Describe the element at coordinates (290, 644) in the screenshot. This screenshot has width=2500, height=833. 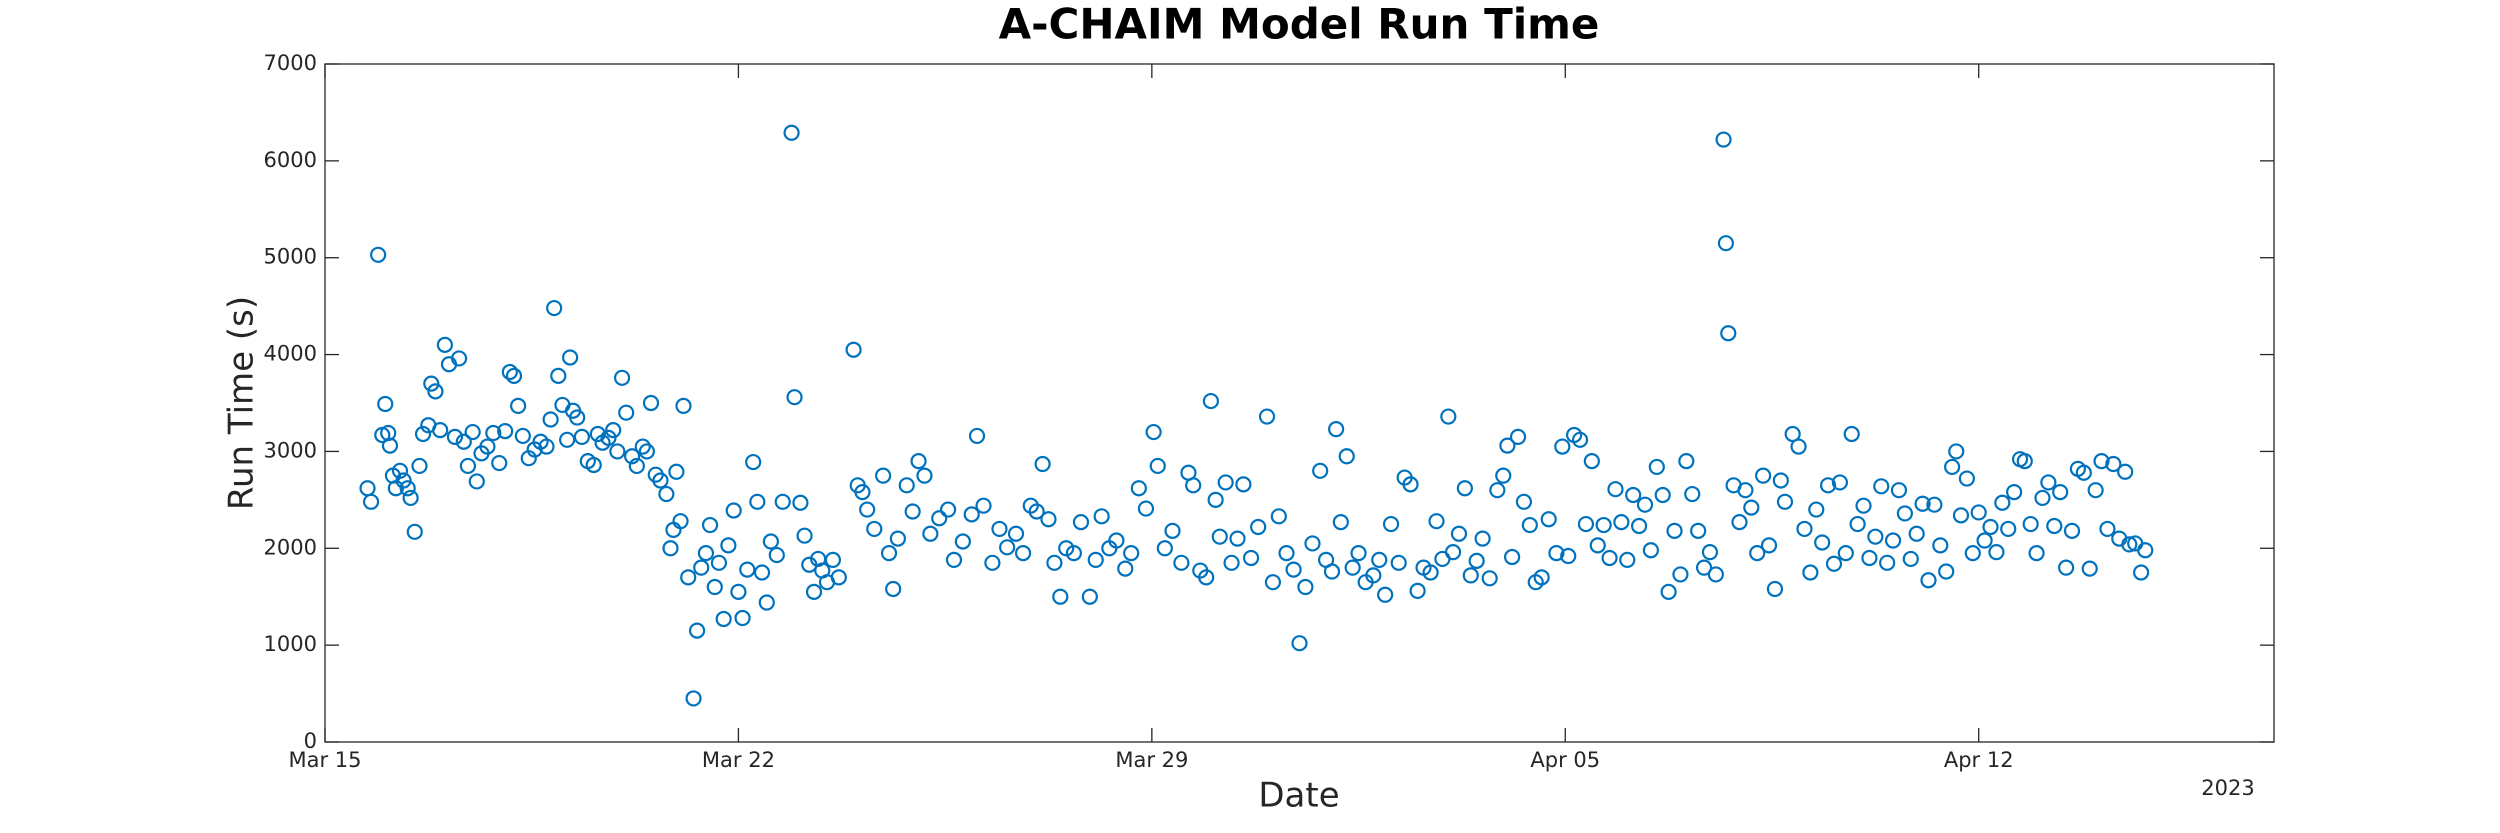
I see `y-tick-label: 1000` at that location.